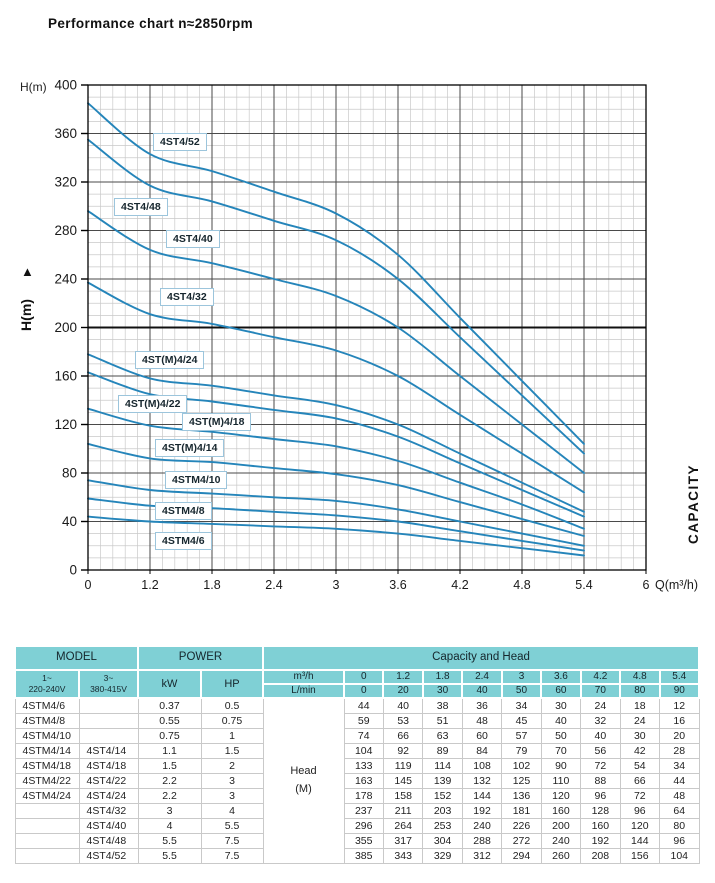 The image size is (715, 883). I want to click on kw-cell: 0.55, so click(169, 721).